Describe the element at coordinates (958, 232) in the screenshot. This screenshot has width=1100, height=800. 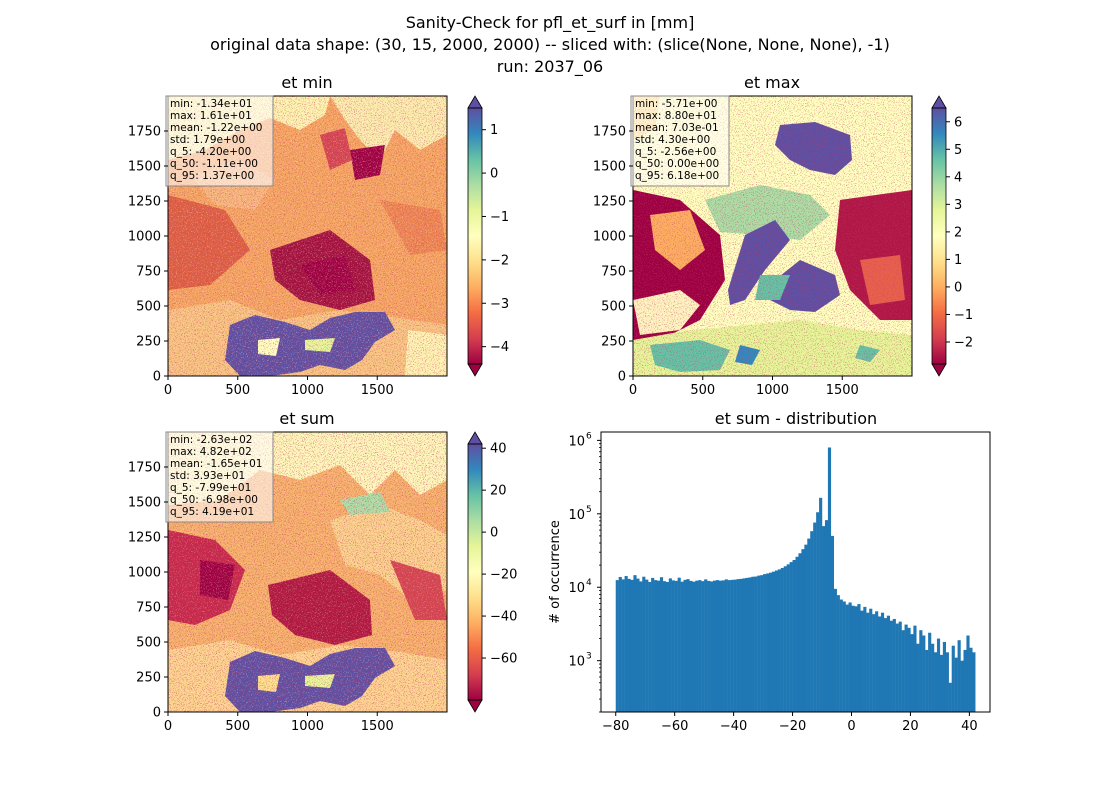
I see `colorbar-tick-label: 2` at that location.